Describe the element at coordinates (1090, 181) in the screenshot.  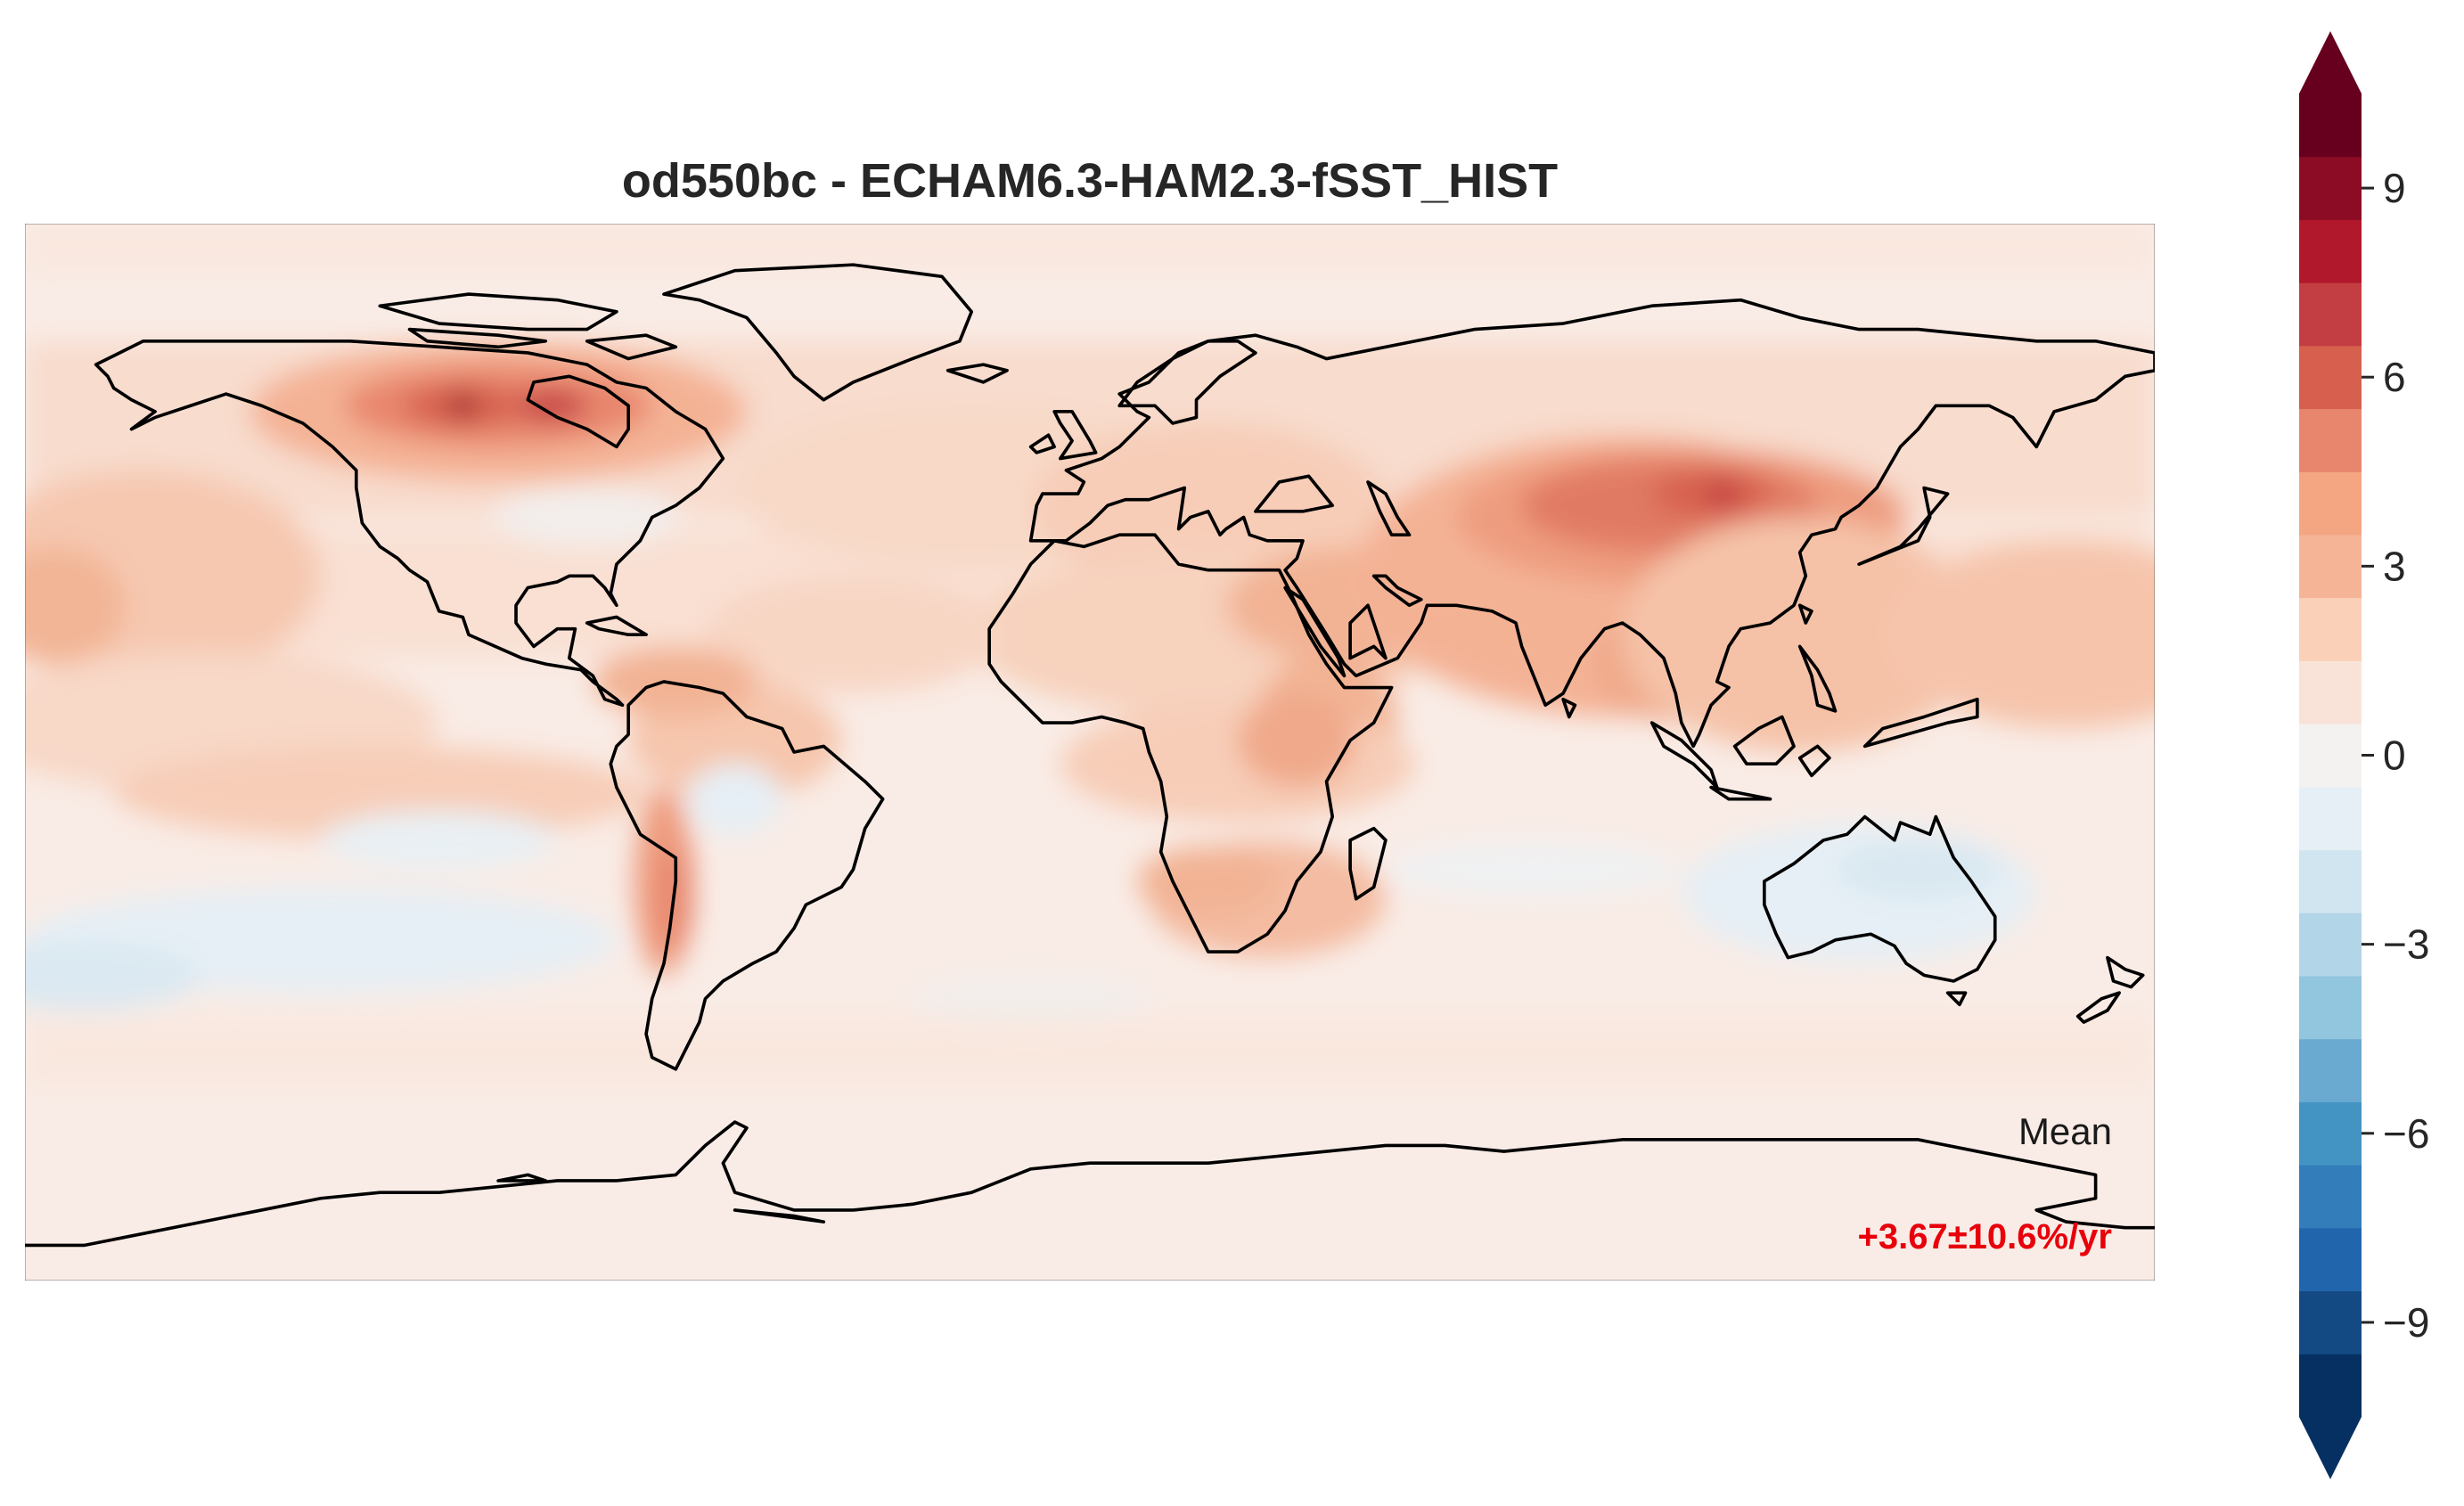
I see `map-title: od550bc - ECHAM6.3-HAM2.3-fSST_HIST` at that location.